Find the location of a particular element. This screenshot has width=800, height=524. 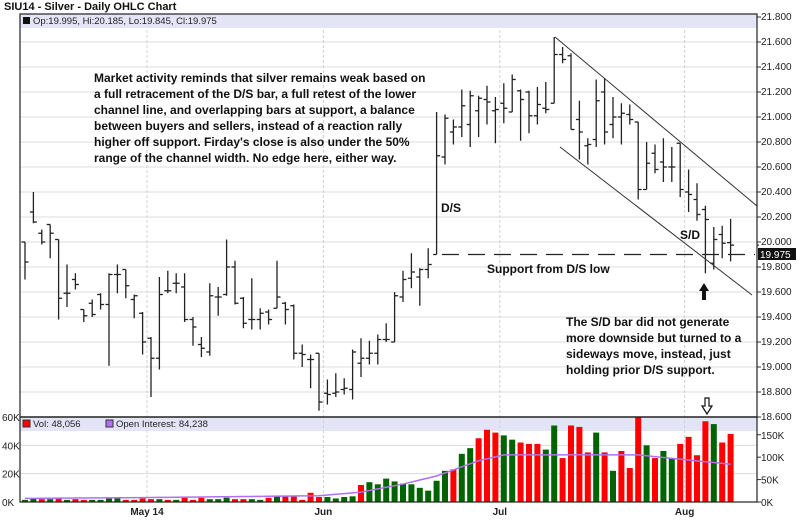

price-tick-label: 18.800 is located at coordinates (776, 392).